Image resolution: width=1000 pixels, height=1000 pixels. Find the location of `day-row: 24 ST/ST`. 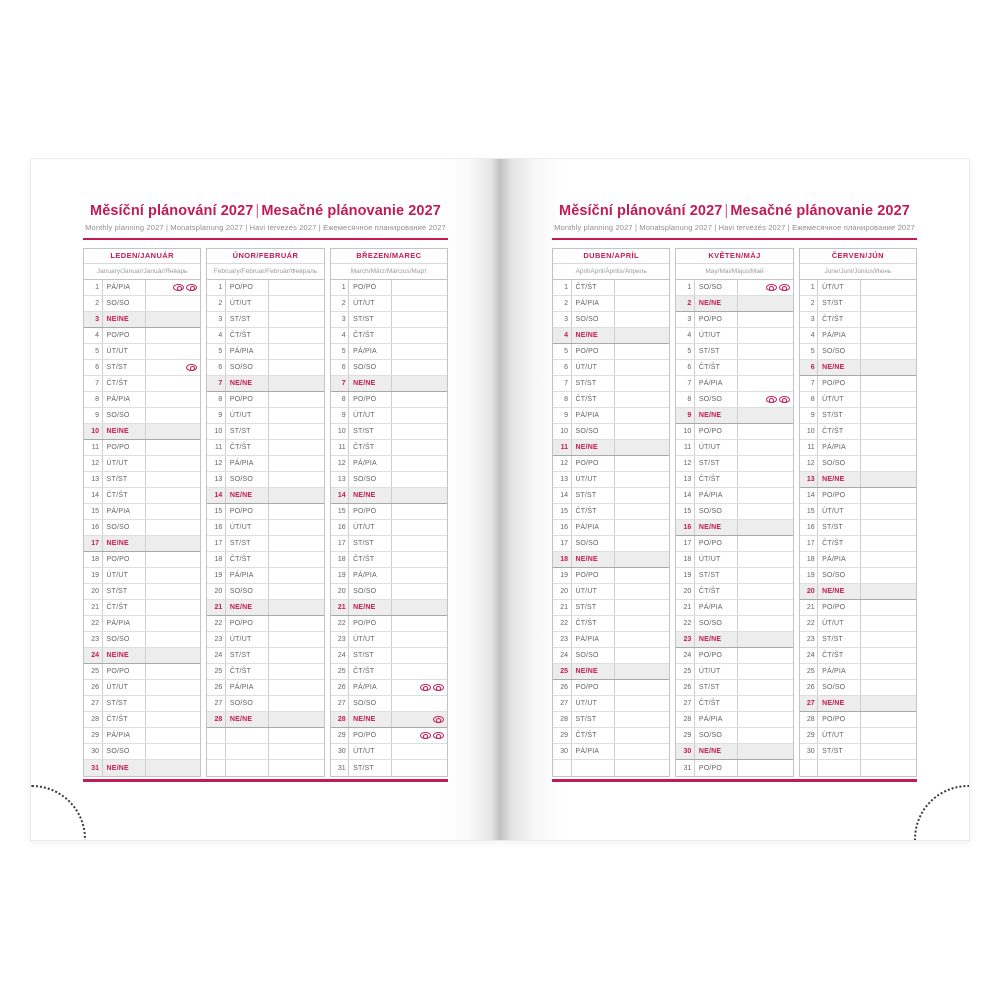

day-row: 24 ST/ST is located at coordinates (265, 656).